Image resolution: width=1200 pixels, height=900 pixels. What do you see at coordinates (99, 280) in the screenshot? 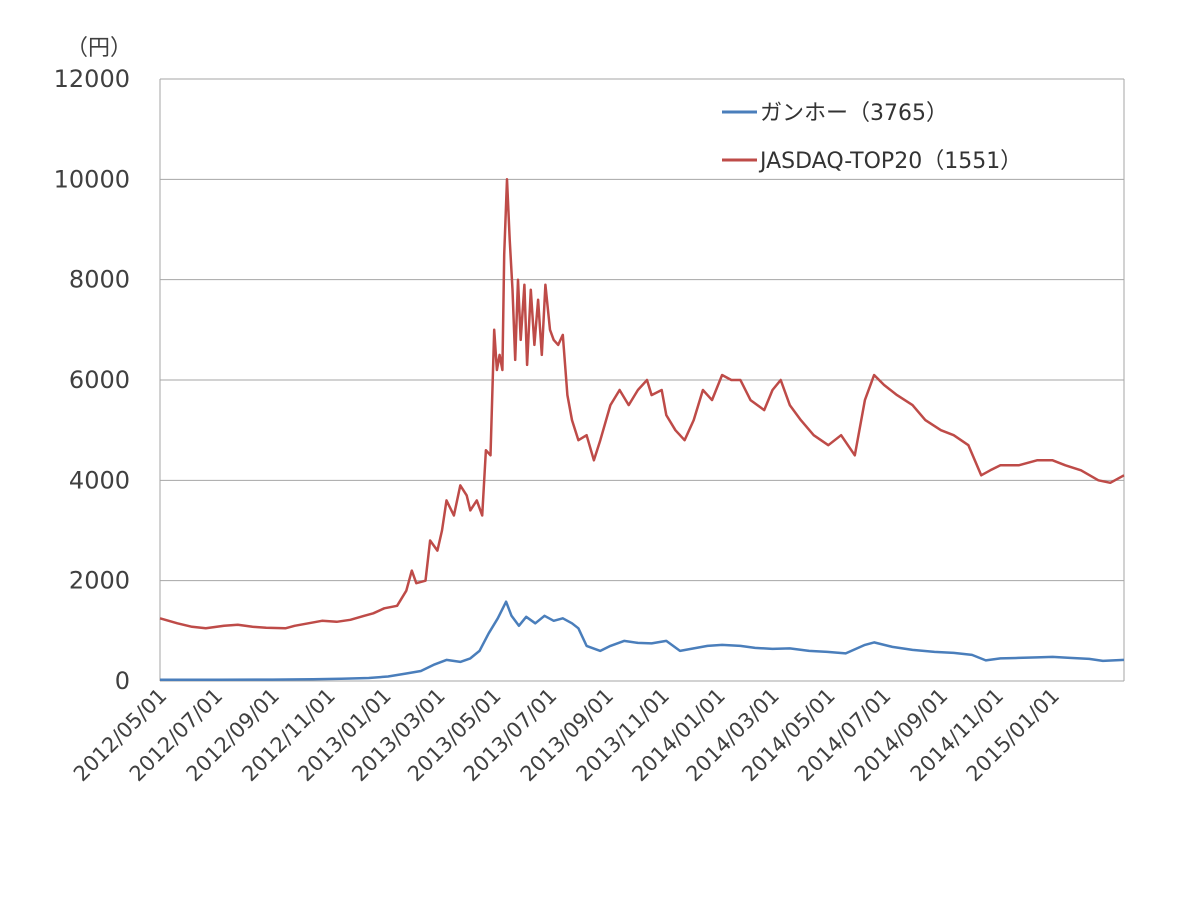
I see `y-tick-label: 8000` at bounding box center [99, 280].